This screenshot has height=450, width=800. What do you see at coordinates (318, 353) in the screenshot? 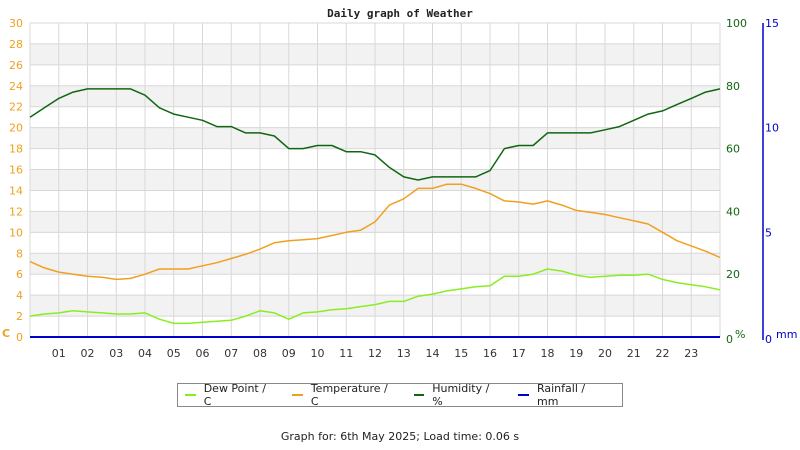
I see `hour-tick: 10` at bounding box center [318, 353].